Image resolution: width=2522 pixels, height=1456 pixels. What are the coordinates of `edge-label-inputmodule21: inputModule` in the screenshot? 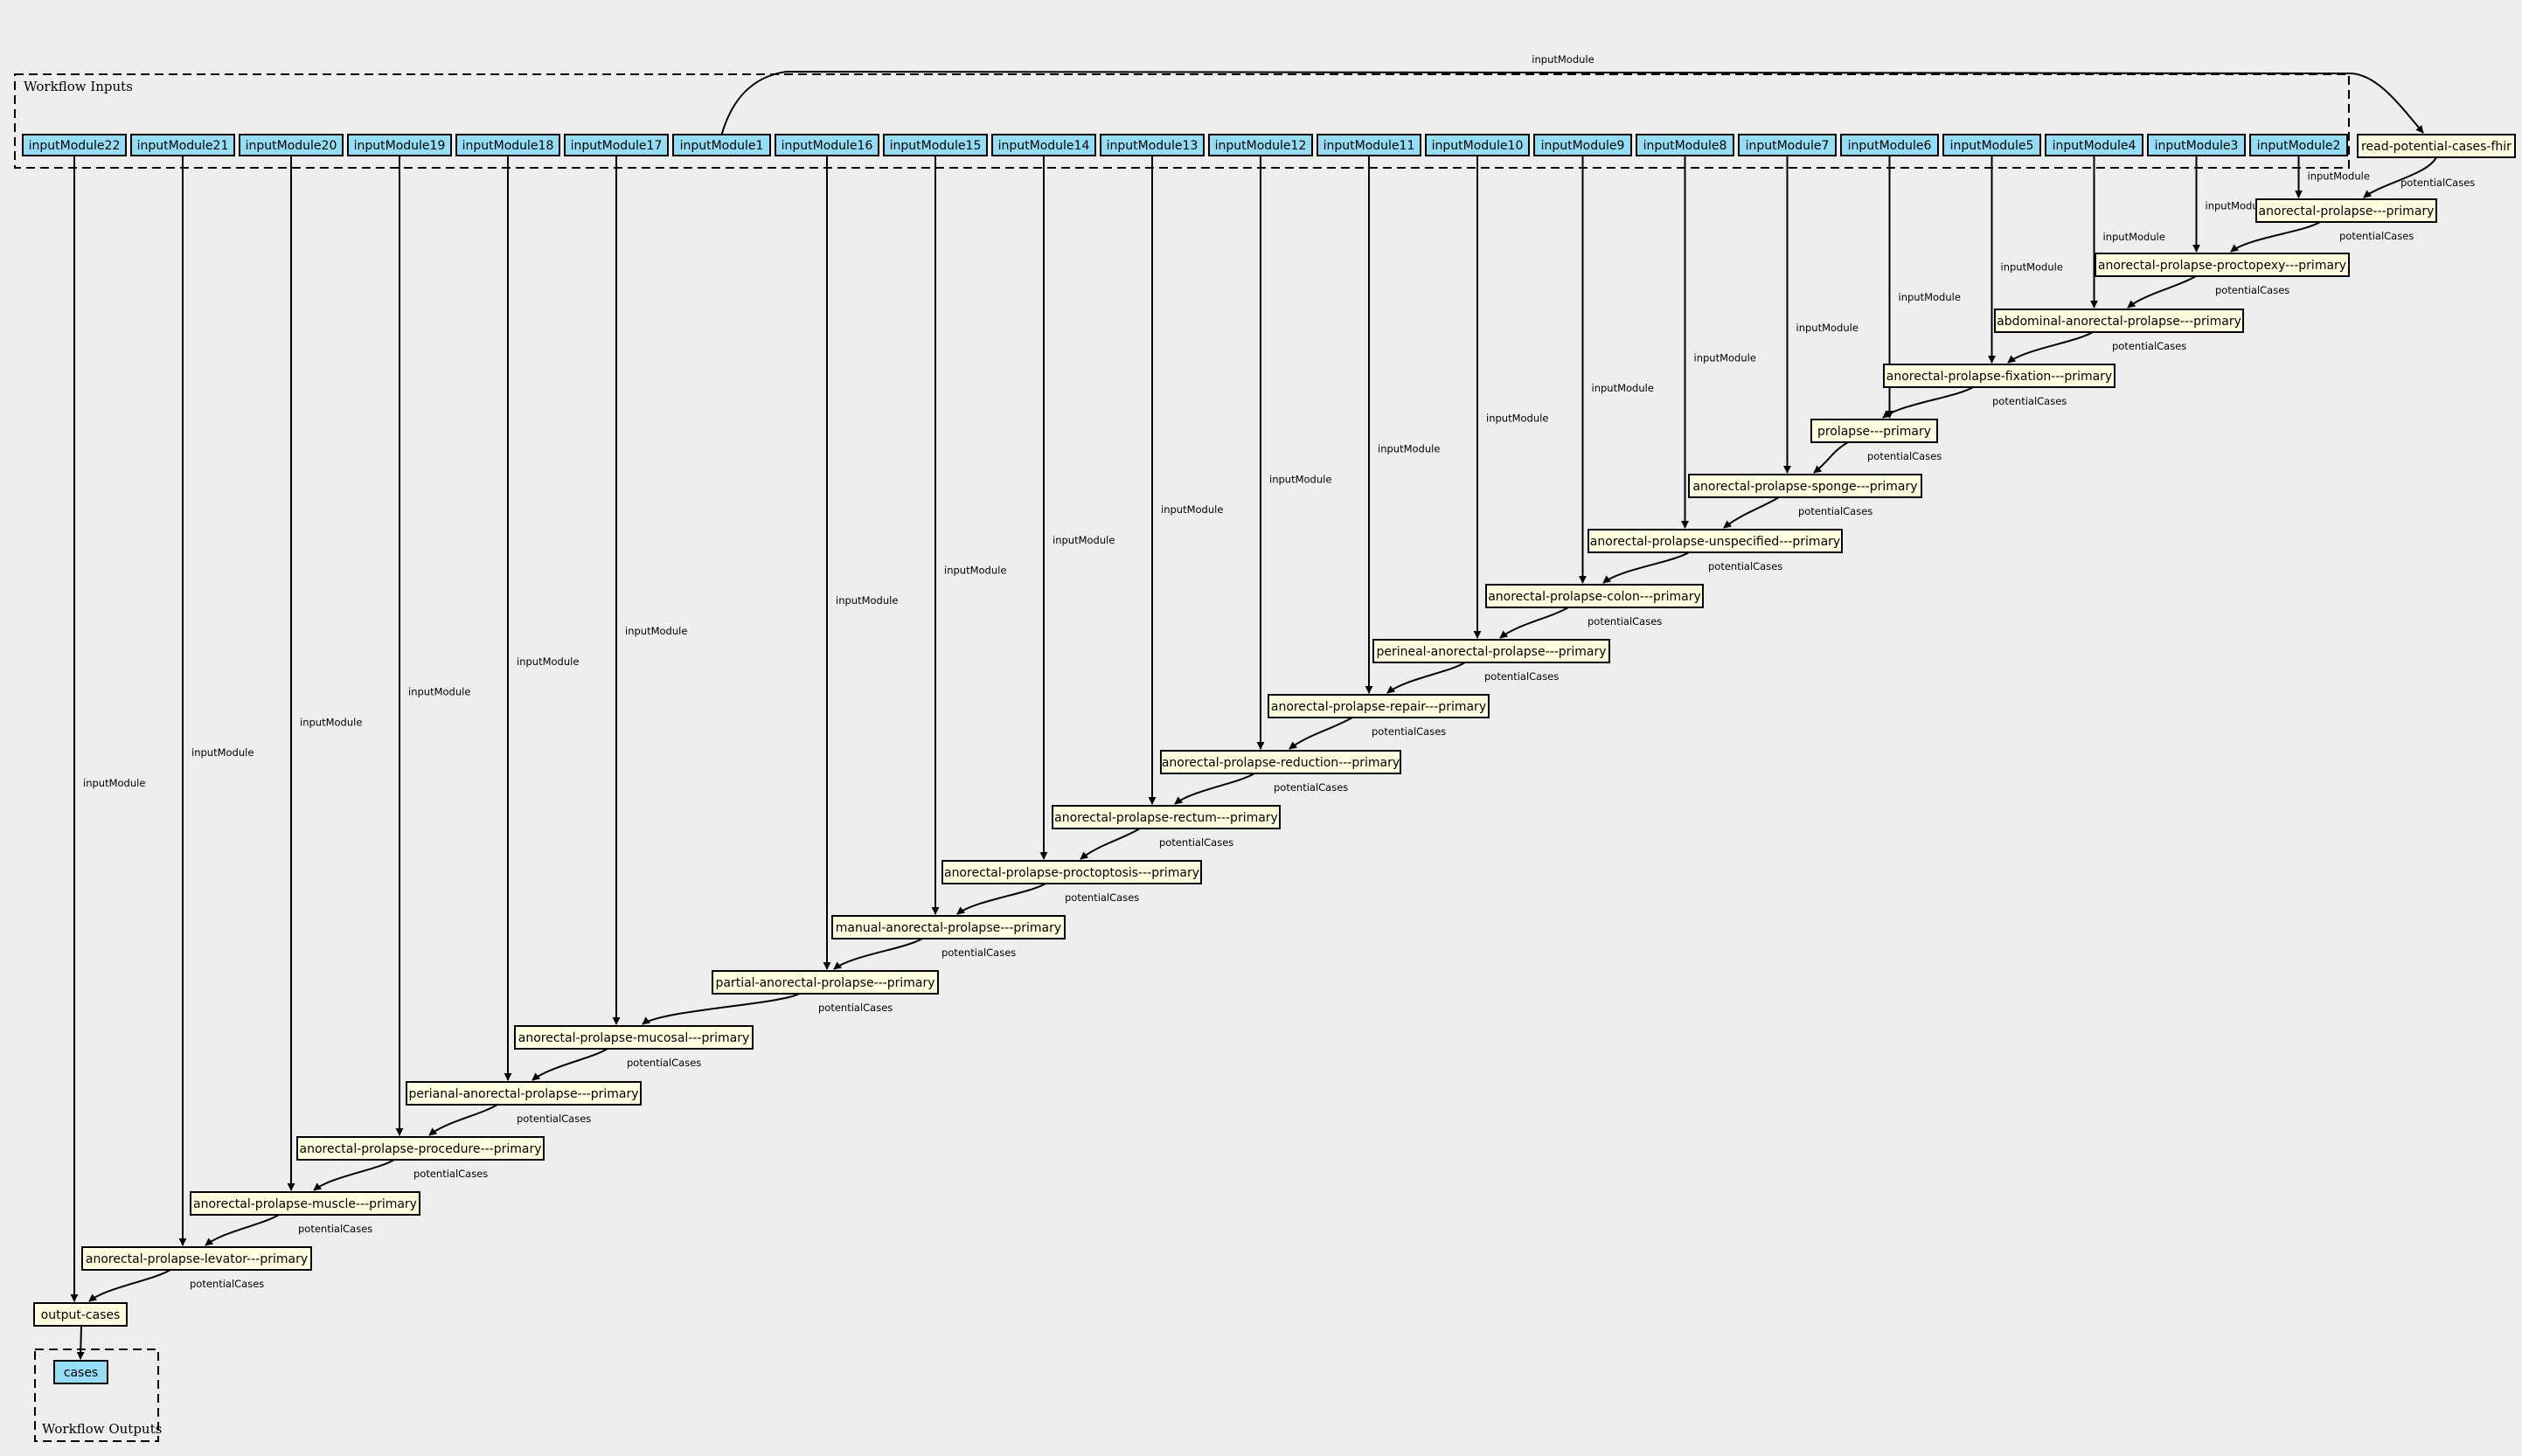 It's located at (222, 752).